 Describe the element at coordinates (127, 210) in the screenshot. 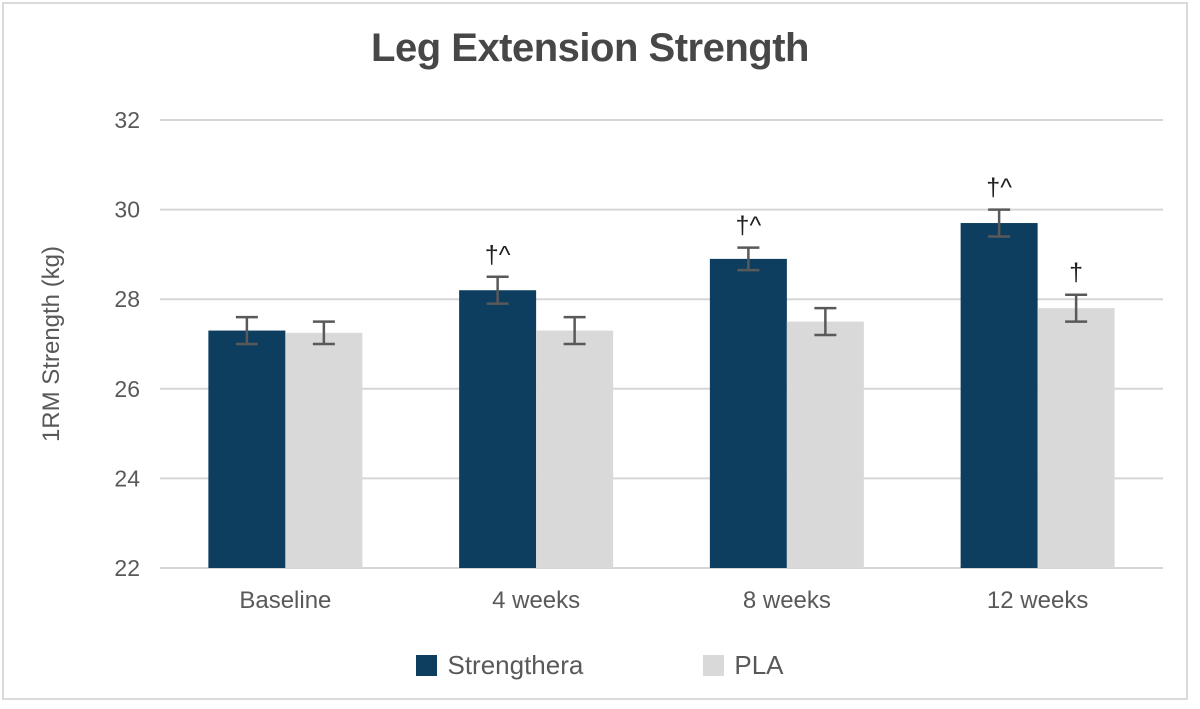

I see `y-tick-label: 30` at that location.